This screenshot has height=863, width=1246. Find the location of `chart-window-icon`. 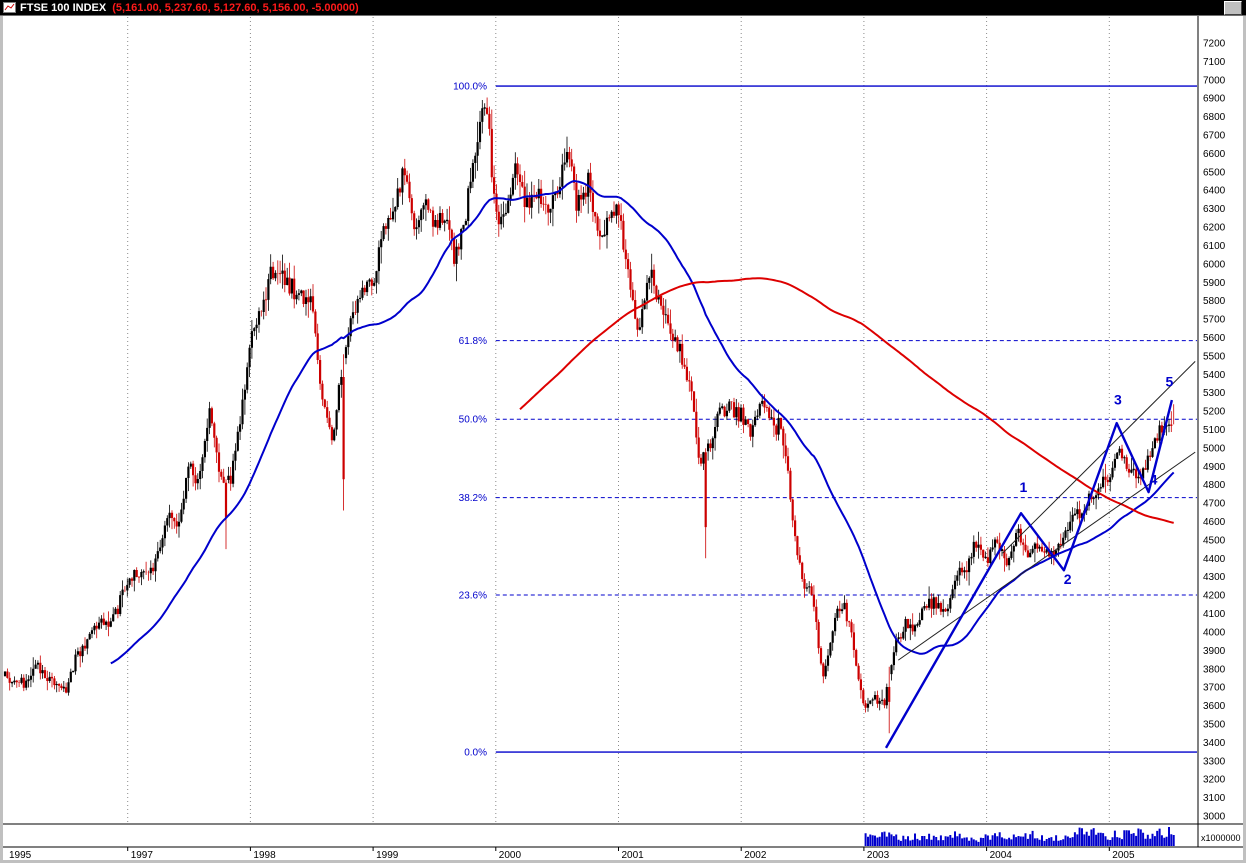

chart-window-icon is located at coordinates (9, 7).